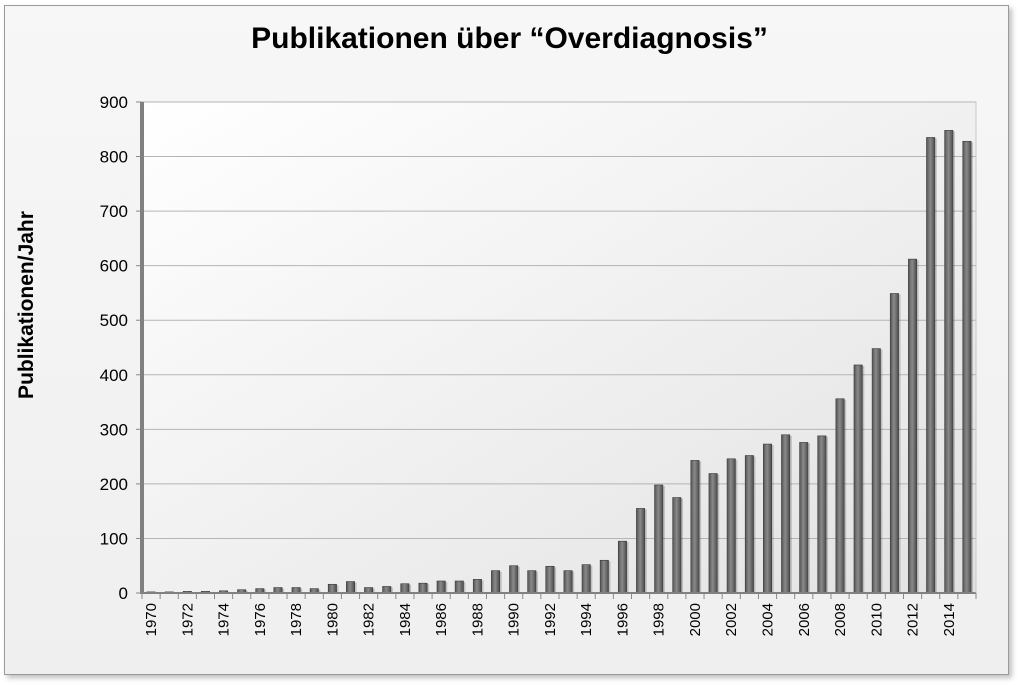 The width and height of the screenshot is (1019, 685). What do you see at coordinates (477, 619) in the screenshot?
I see `x-tick-label: 1988` at bounding box center [477, 619].